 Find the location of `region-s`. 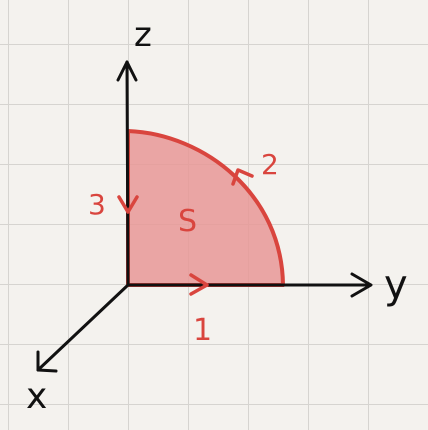

region-s is located at coordinates (205, 208).